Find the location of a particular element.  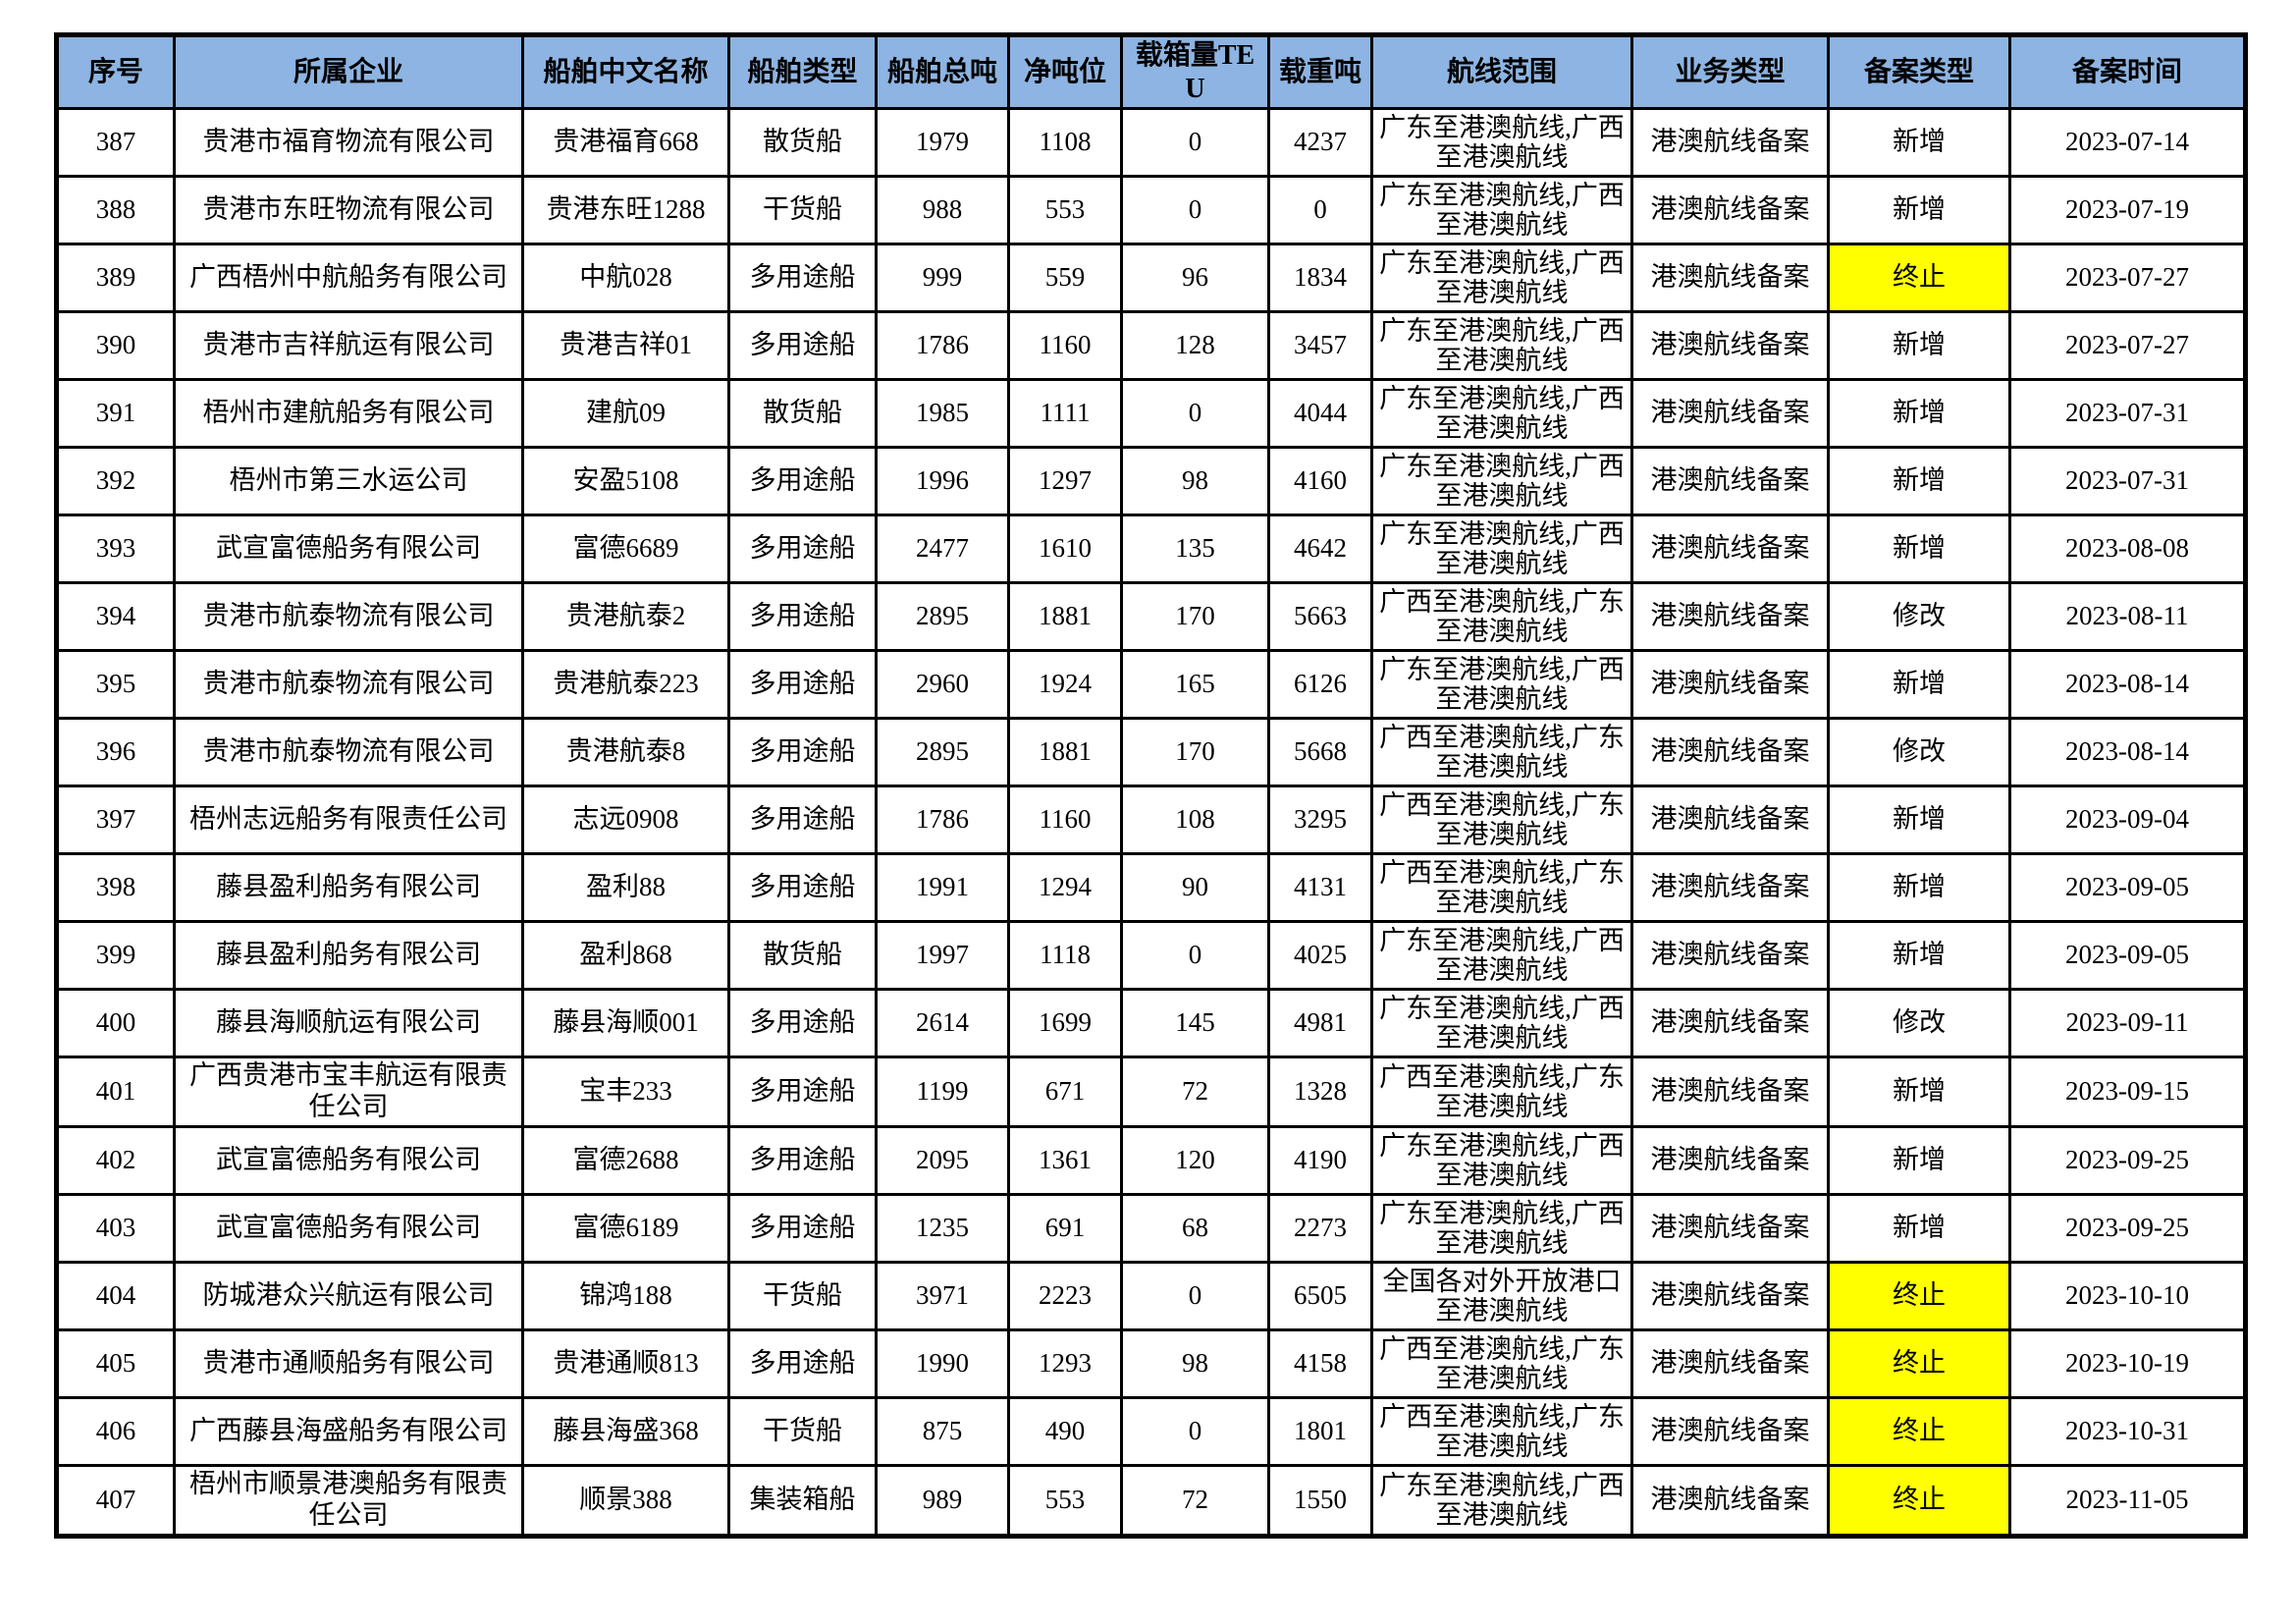

cell-gross_tonnage: 3971 is located at coordinates (942, 1295).